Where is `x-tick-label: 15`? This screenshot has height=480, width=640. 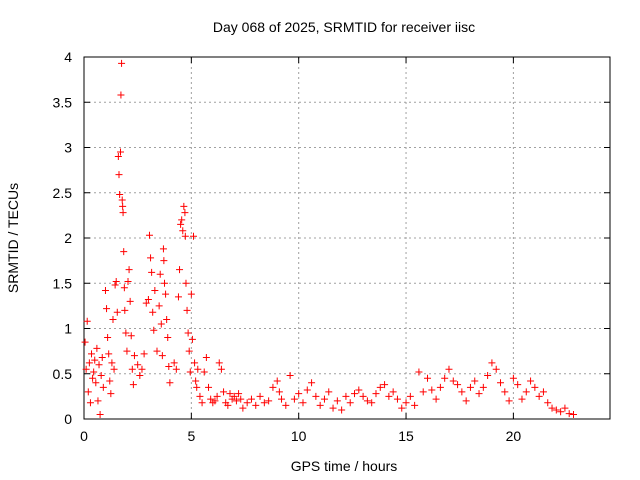
x-tick-label: 15 is located at coordinates (406, 436).